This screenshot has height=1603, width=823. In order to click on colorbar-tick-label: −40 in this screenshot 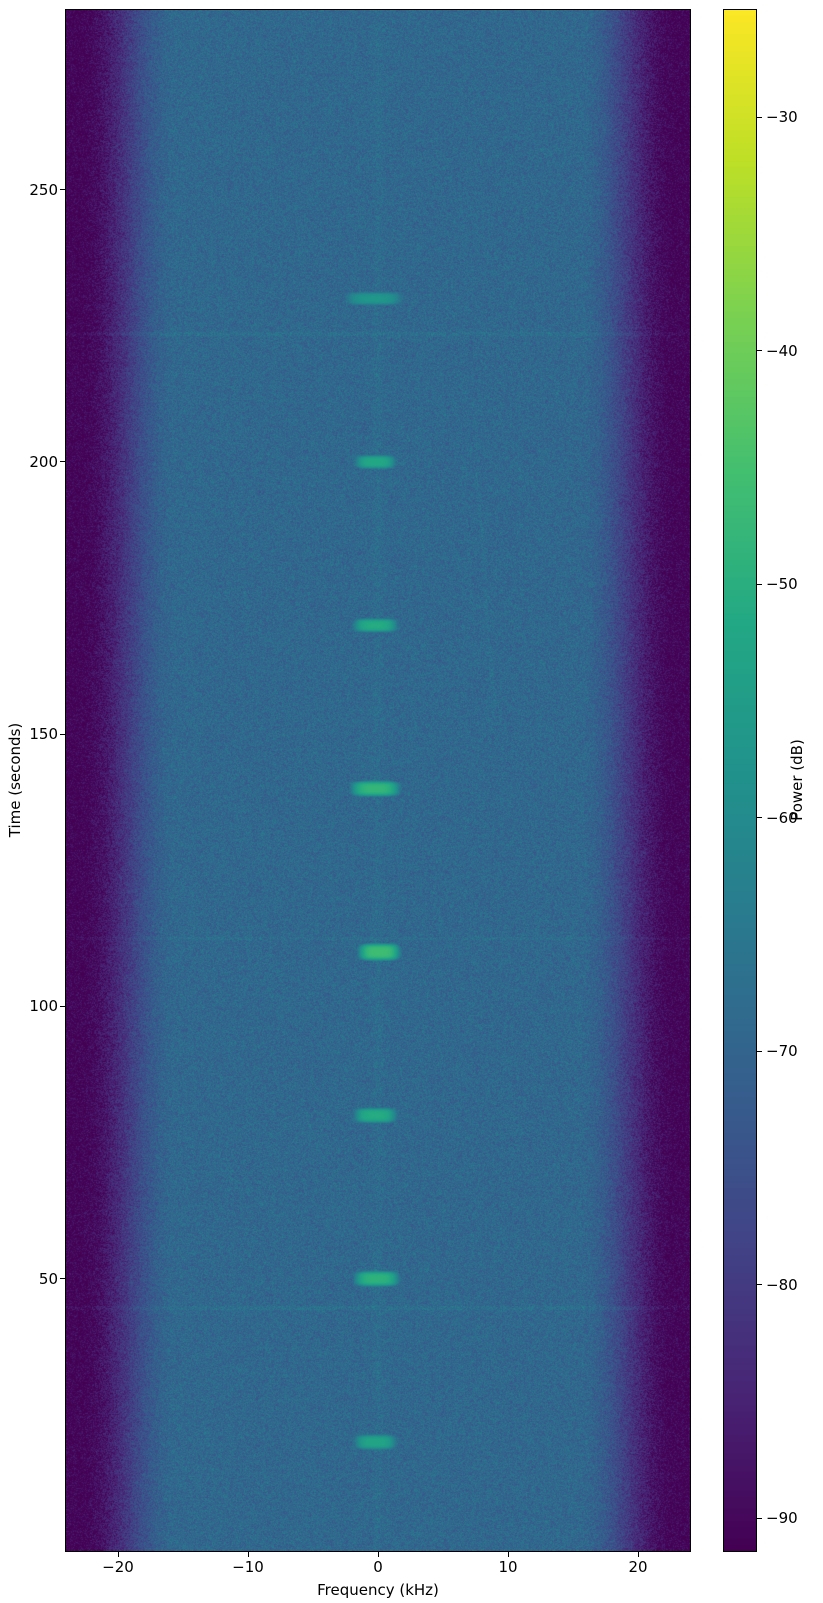, I will do `click(782, 350)`.